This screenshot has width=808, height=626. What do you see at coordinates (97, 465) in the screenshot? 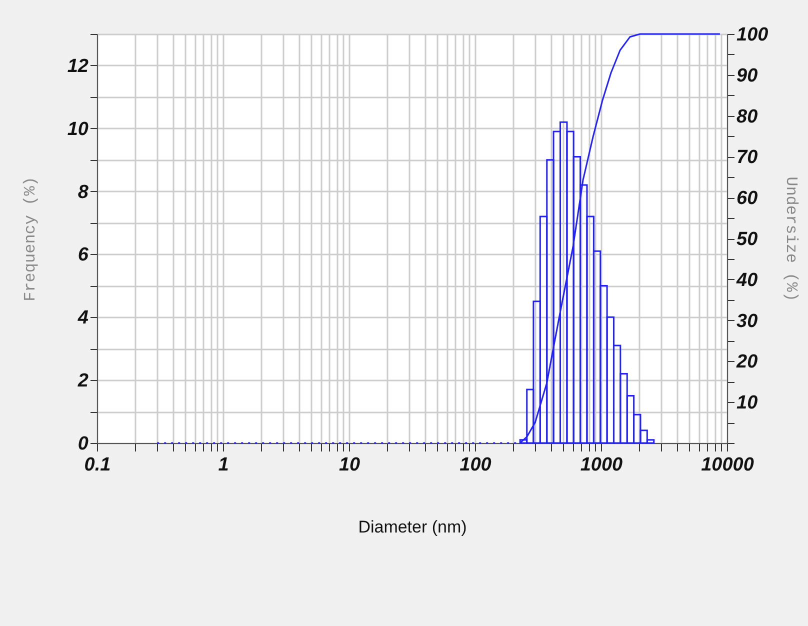
I see `x-tick-label: 0.1` at bounding box center [97, 465].